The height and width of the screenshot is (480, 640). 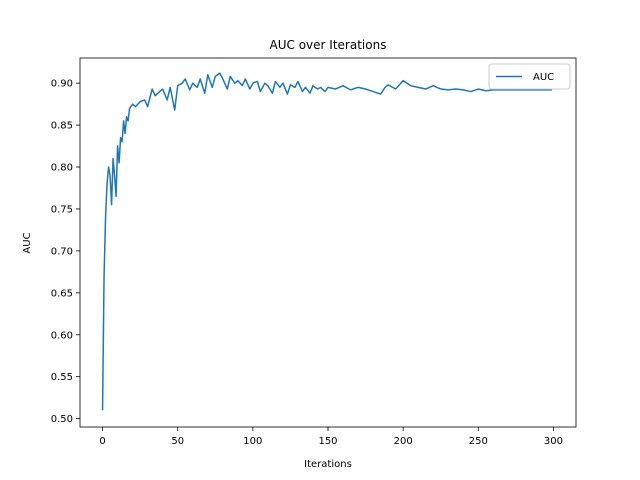 What do you see at coordinates (62, 335) in the screenshot?
I see `y-tick-label: 0.60` at bounding box center [62, 335].